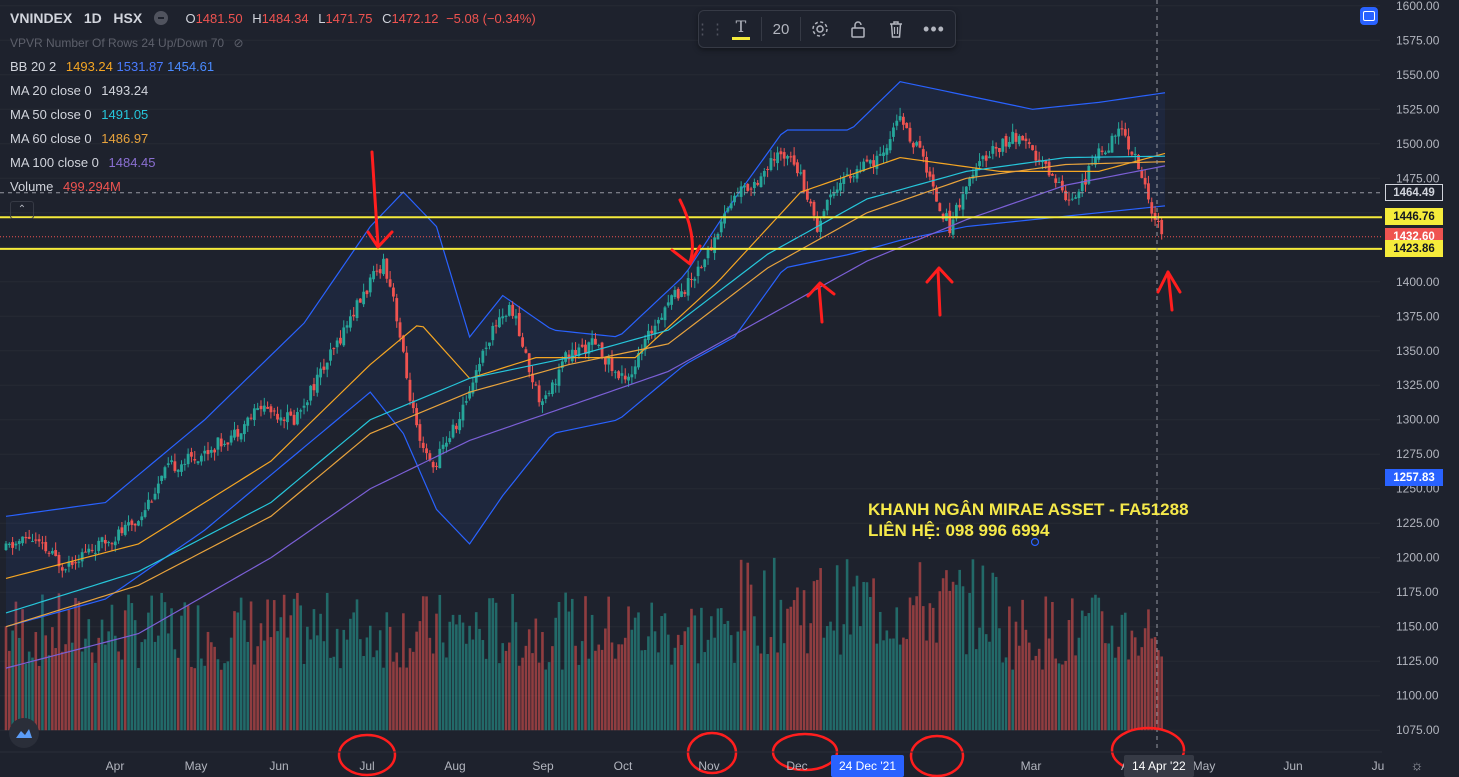 The height and width of the screenshot is (777, 1459). Describe the element at coordinates (820, 29) in the screenshot. I see `settings-gear-icon` at that location.